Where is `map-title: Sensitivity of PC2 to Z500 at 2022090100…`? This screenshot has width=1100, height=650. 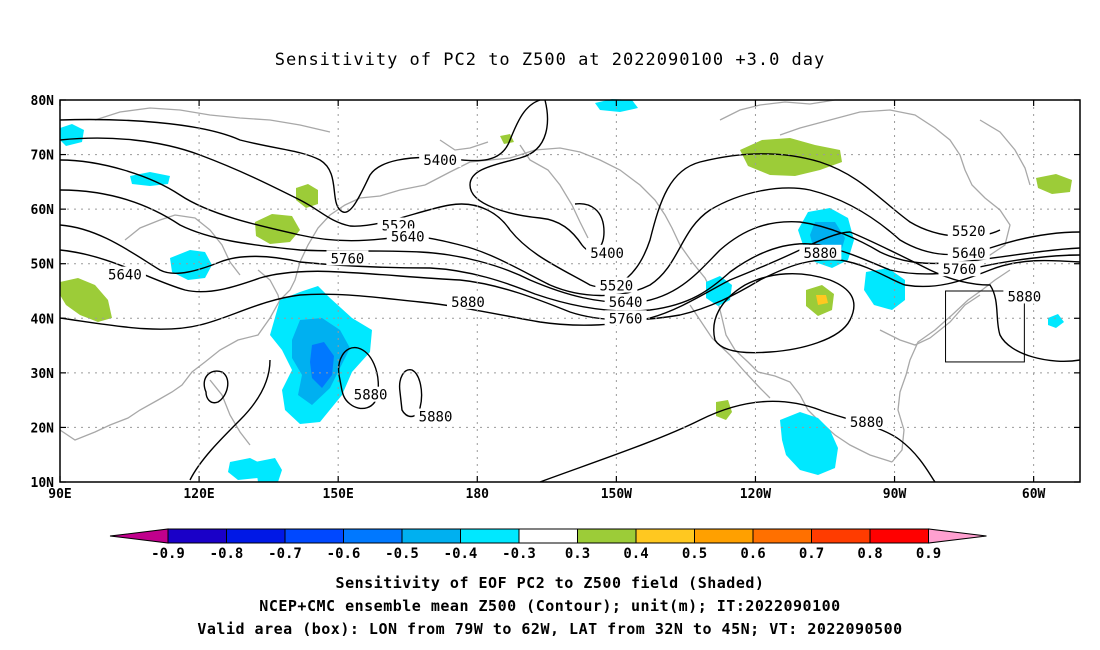 map-title: Sensitivity of PC2 to Z500 at 2022090100… is located at coordinates (550, 60).